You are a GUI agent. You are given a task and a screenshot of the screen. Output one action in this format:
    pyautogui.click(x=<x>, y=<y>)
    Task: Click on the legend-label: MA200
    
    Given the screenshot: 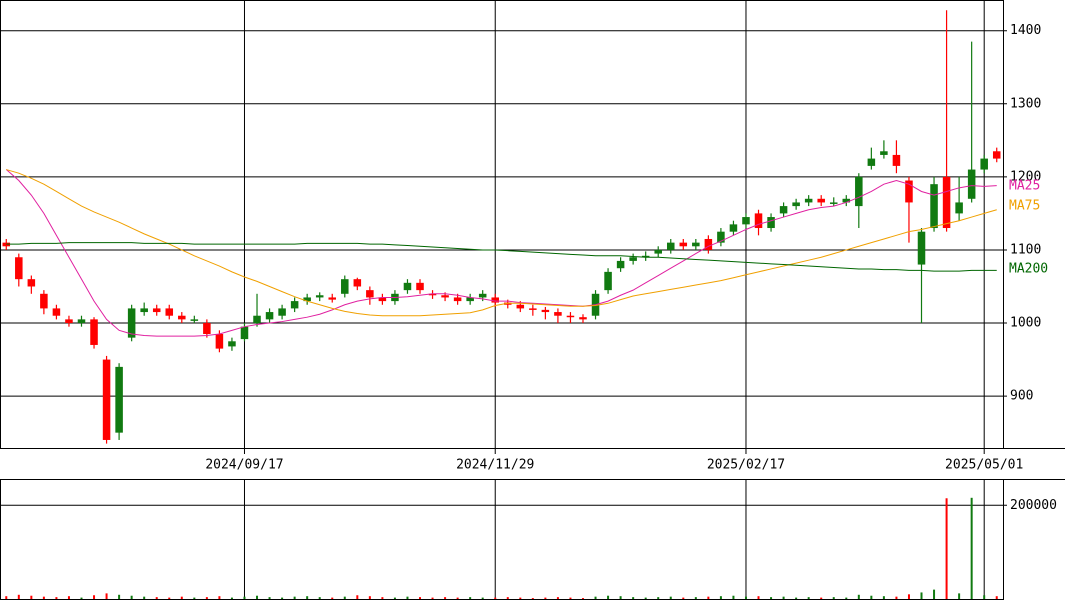 What is the action you would take?
    pyautogui.click(x=1028, y=269)
    